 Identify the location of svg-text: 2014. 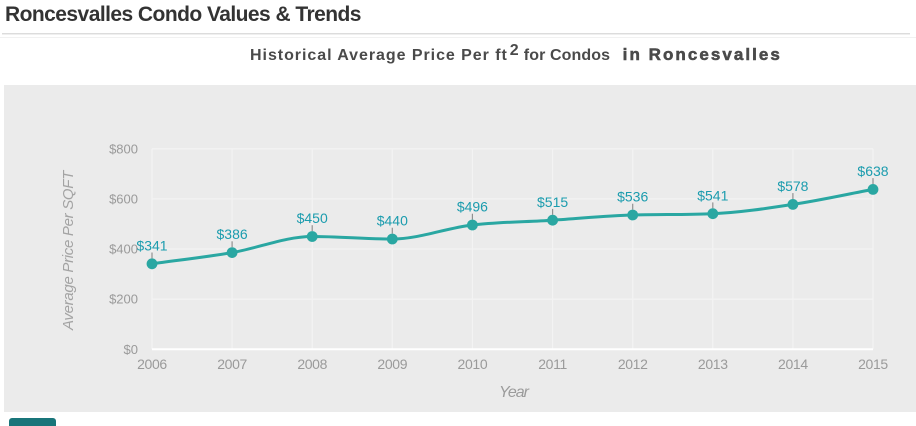
(793, 364).